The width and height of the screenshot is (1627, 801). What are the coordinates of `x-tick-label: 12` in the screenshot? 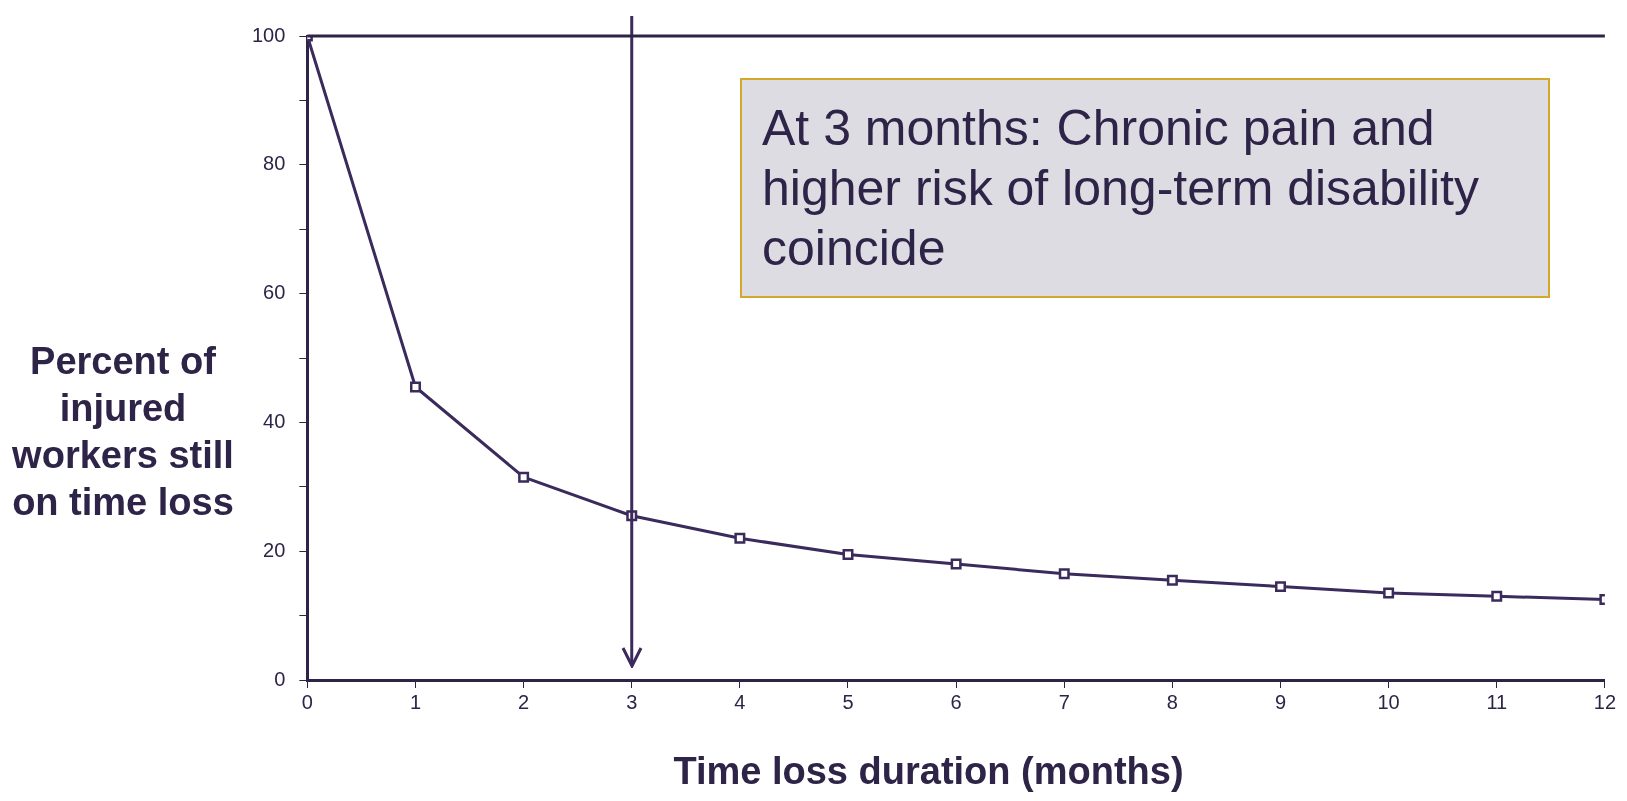 It's located at (1604, 701).